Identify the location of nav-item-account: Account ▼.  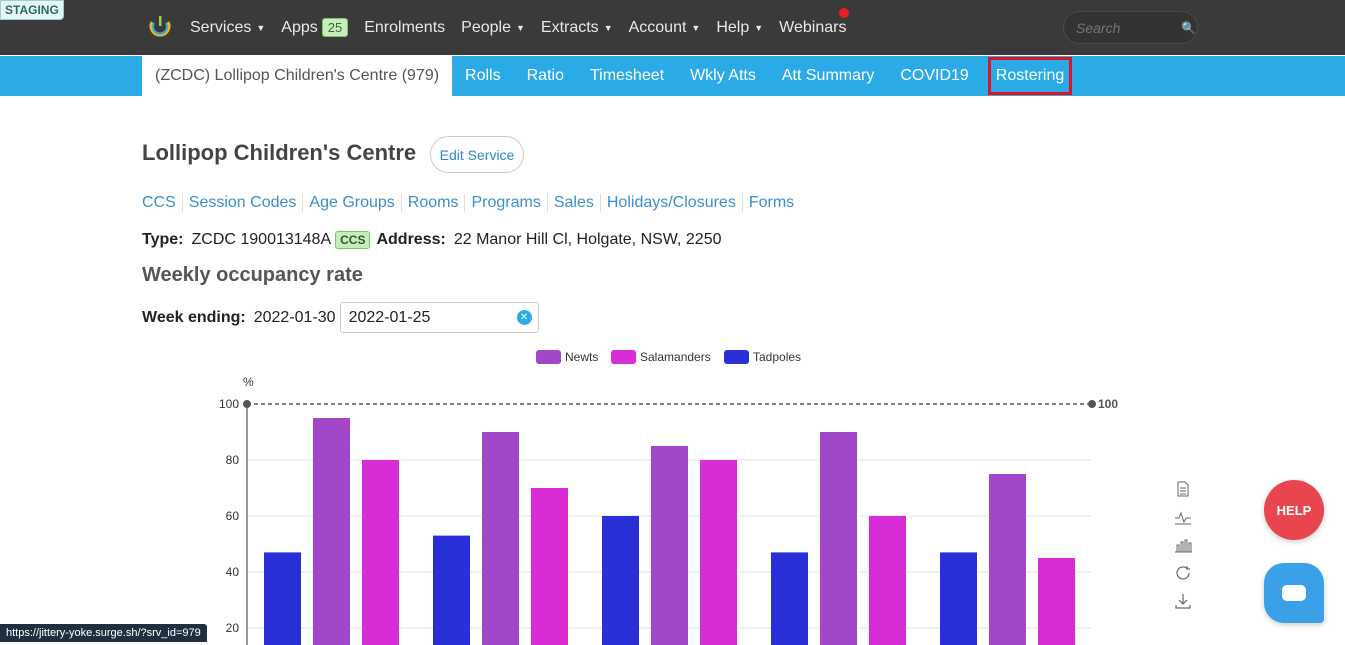
(665, 28).